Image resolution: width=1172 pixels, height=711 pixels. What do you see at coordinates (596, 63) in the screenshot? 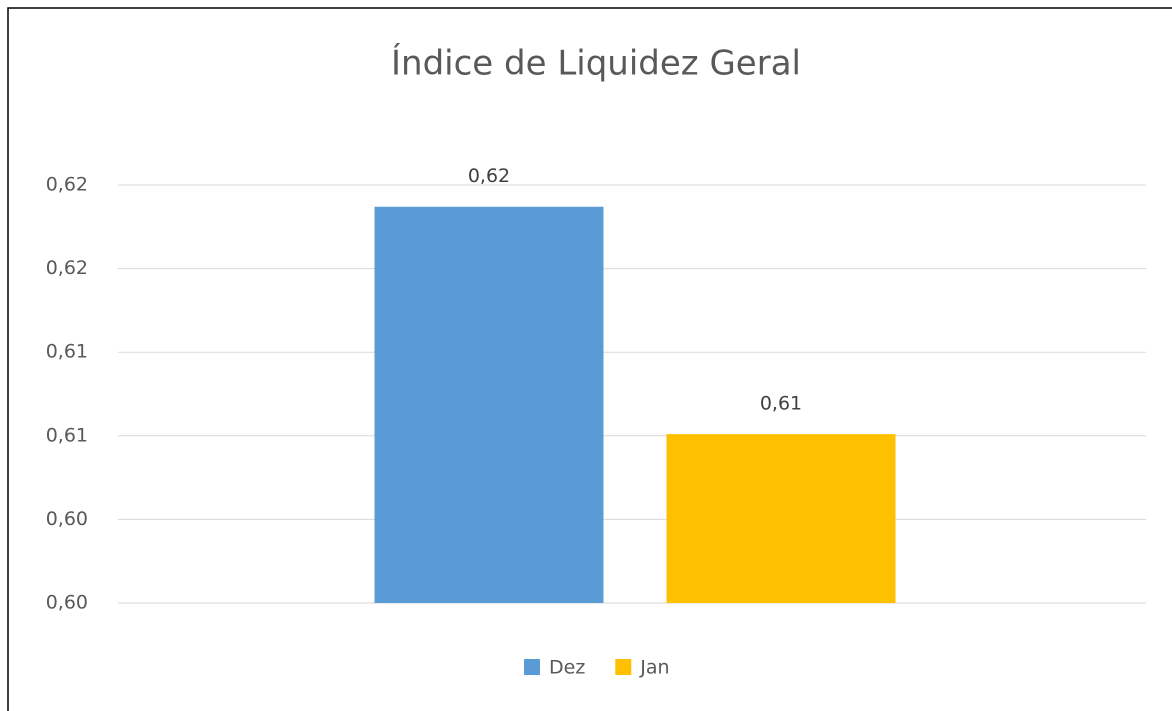
I see `chart-title: Índice de Liquidez Geral` at bounding box center [596, 63].